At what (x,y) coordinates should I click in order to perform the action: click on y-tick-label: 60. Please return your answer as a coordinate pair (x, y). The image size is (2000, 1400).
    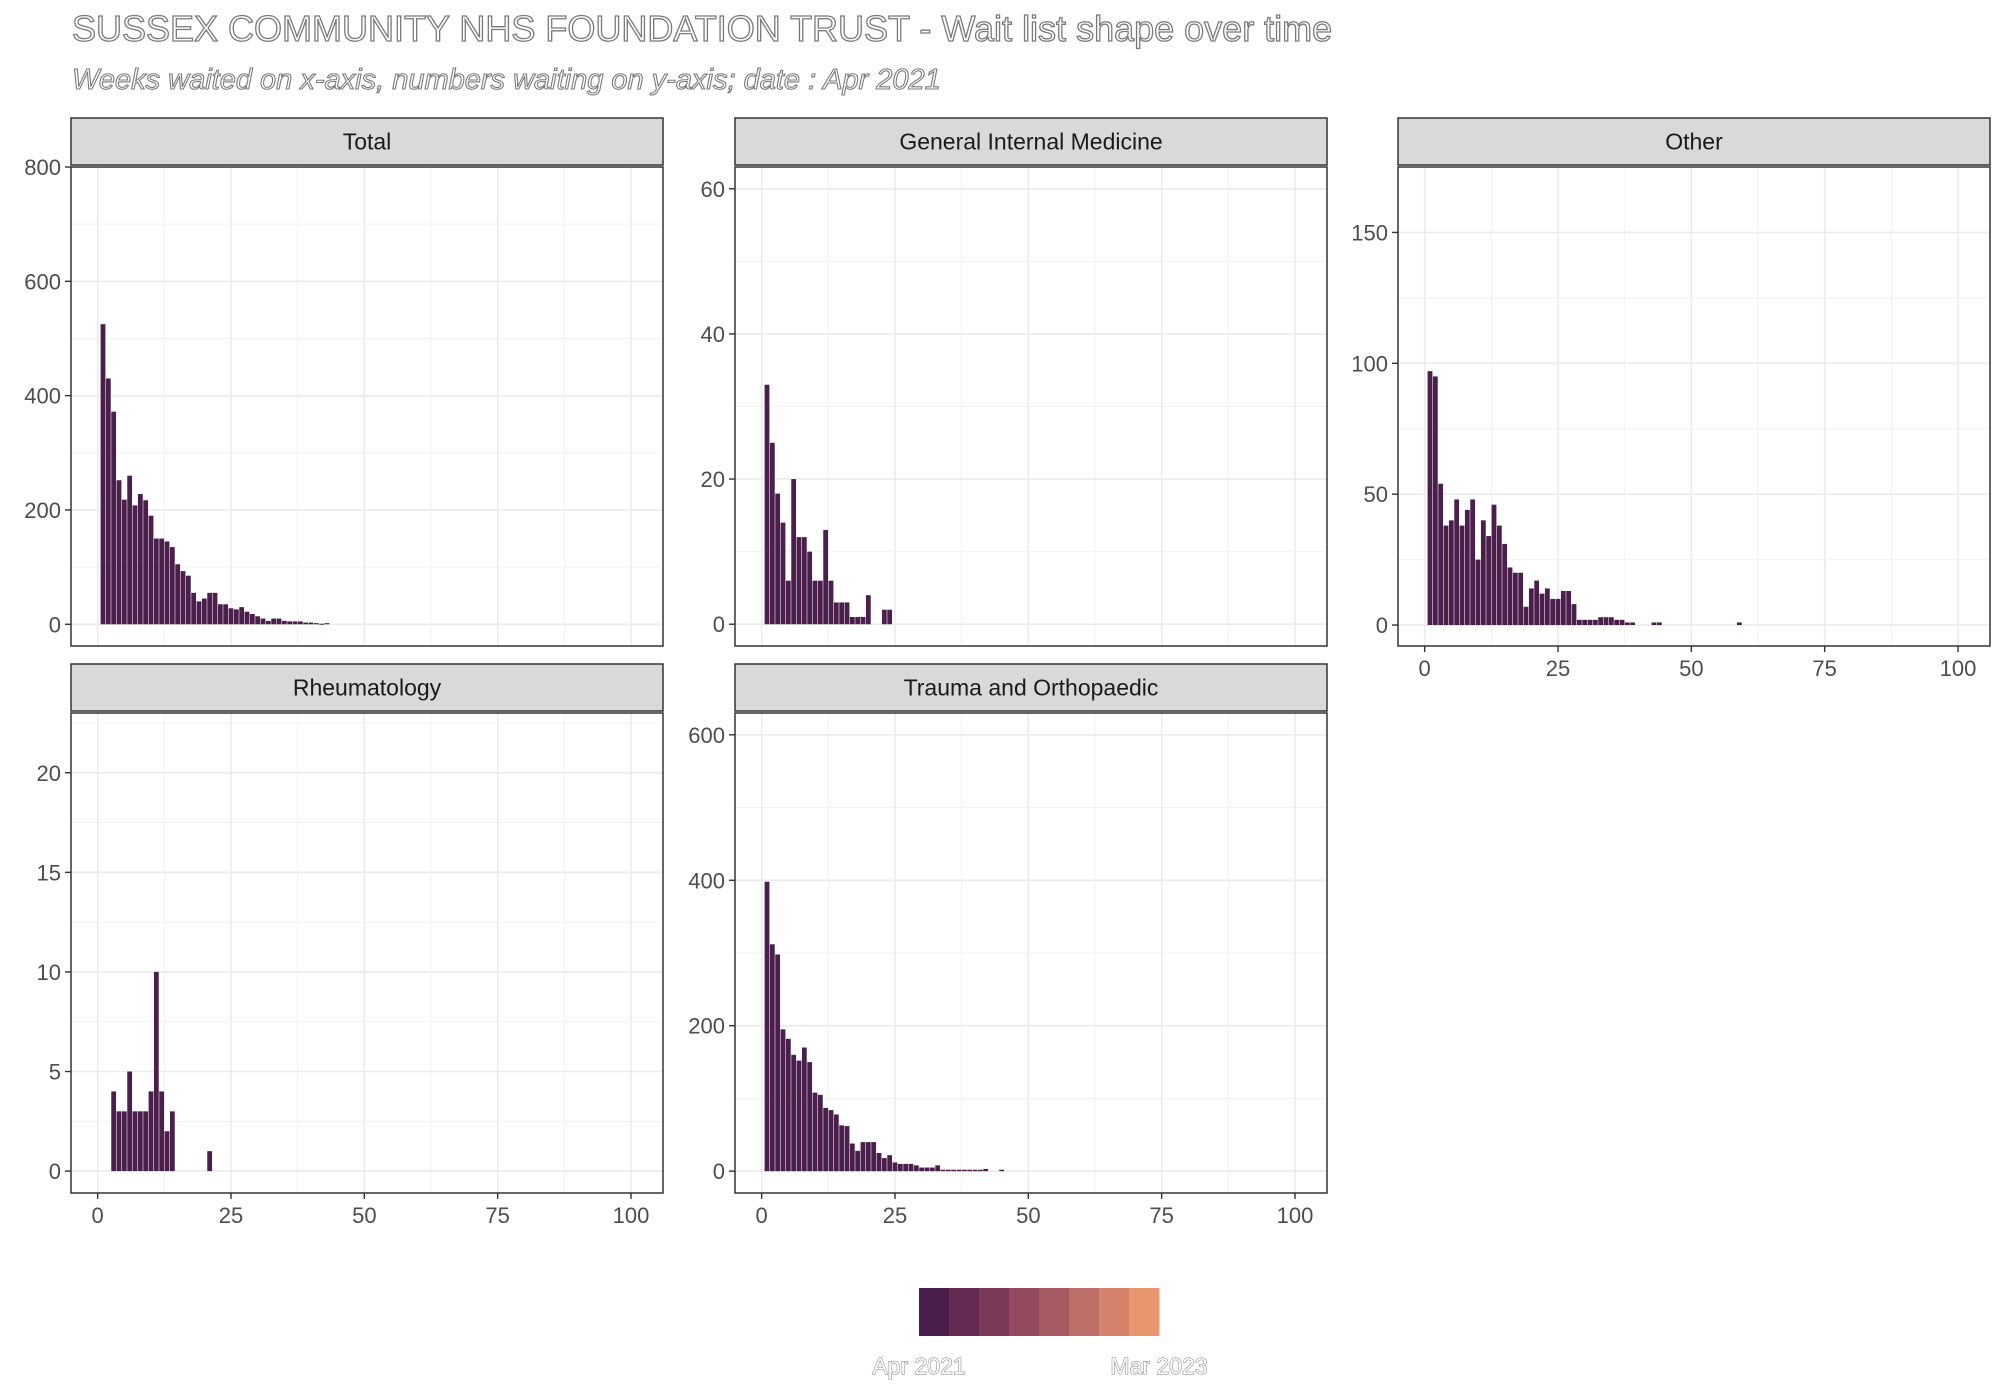
    Looking at the image, I should click on (713, 189).